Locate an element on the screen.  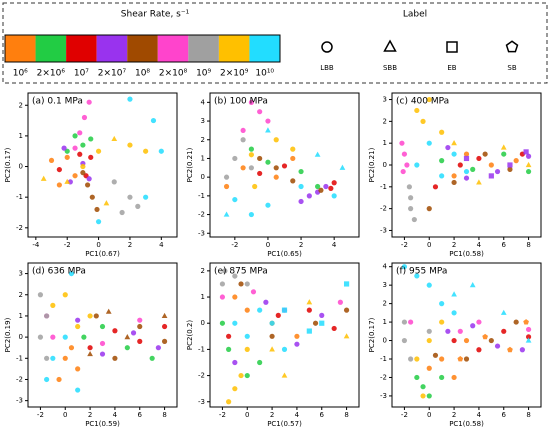
x-axis-label: PC1(0.58) is located at coordinates (466, 254).